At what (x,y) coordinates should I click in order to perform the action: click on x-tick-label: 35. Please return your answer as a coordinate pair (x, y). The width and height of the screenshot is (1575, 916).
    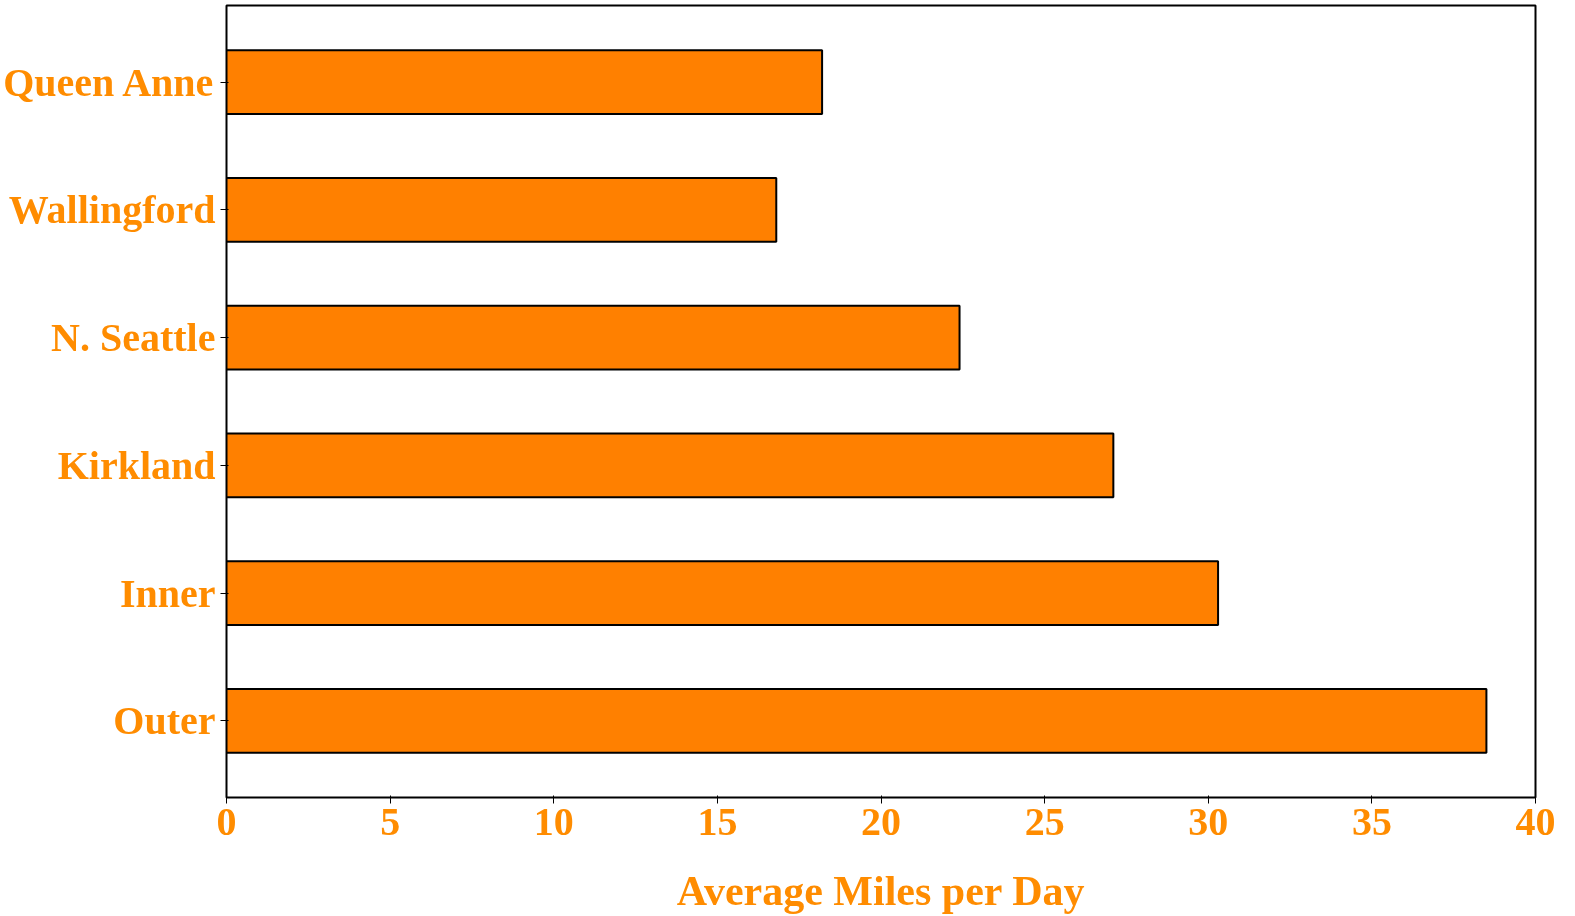
    Looking at the image, I should click on (1371, 821).